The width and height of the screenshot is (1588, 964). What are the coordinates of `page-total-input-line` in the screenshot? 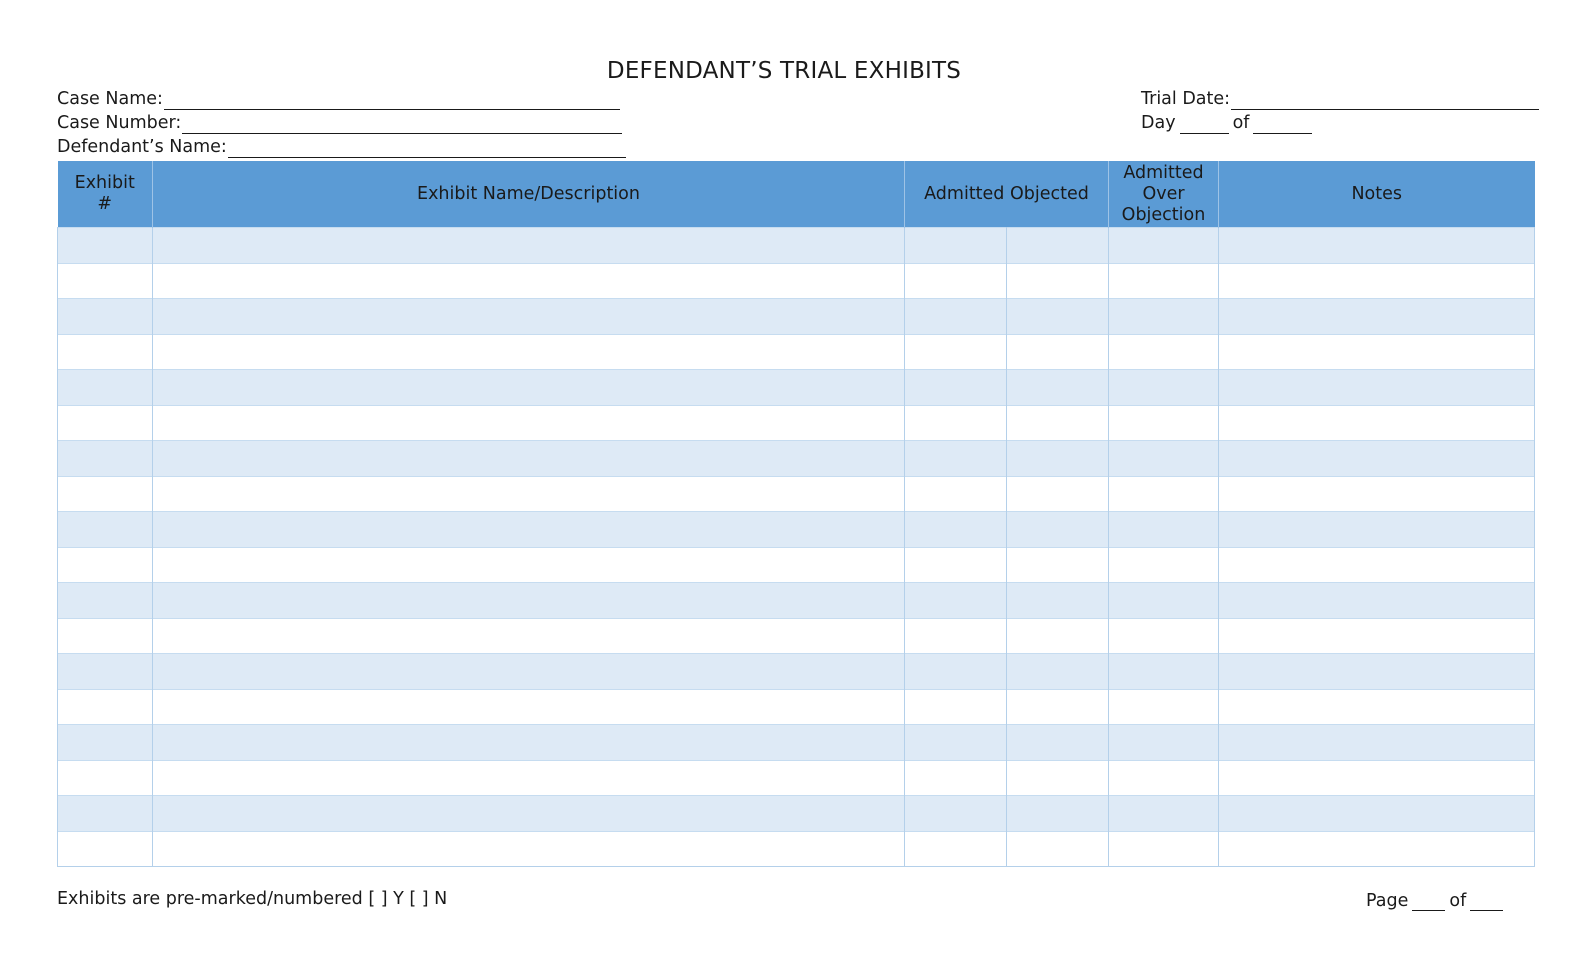 It's located at (1487, 901).